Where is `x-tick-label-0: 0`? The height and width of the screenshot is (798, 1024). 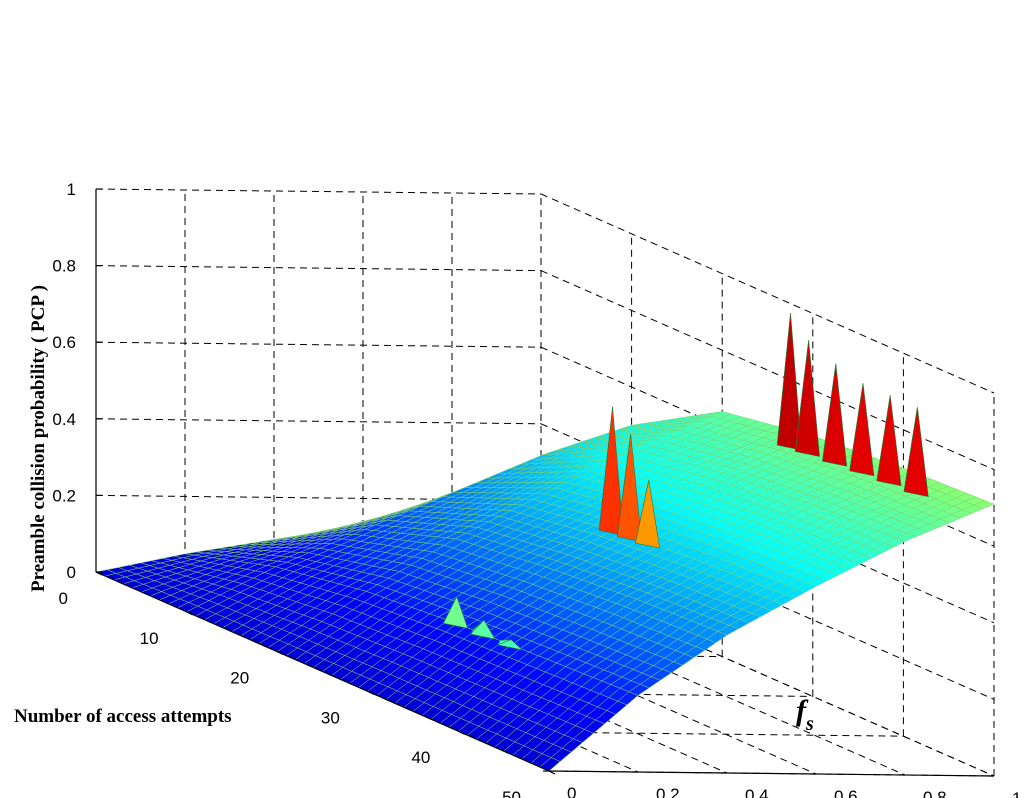
x-tick-label-0: 0 is located at coordinates (63, 598).